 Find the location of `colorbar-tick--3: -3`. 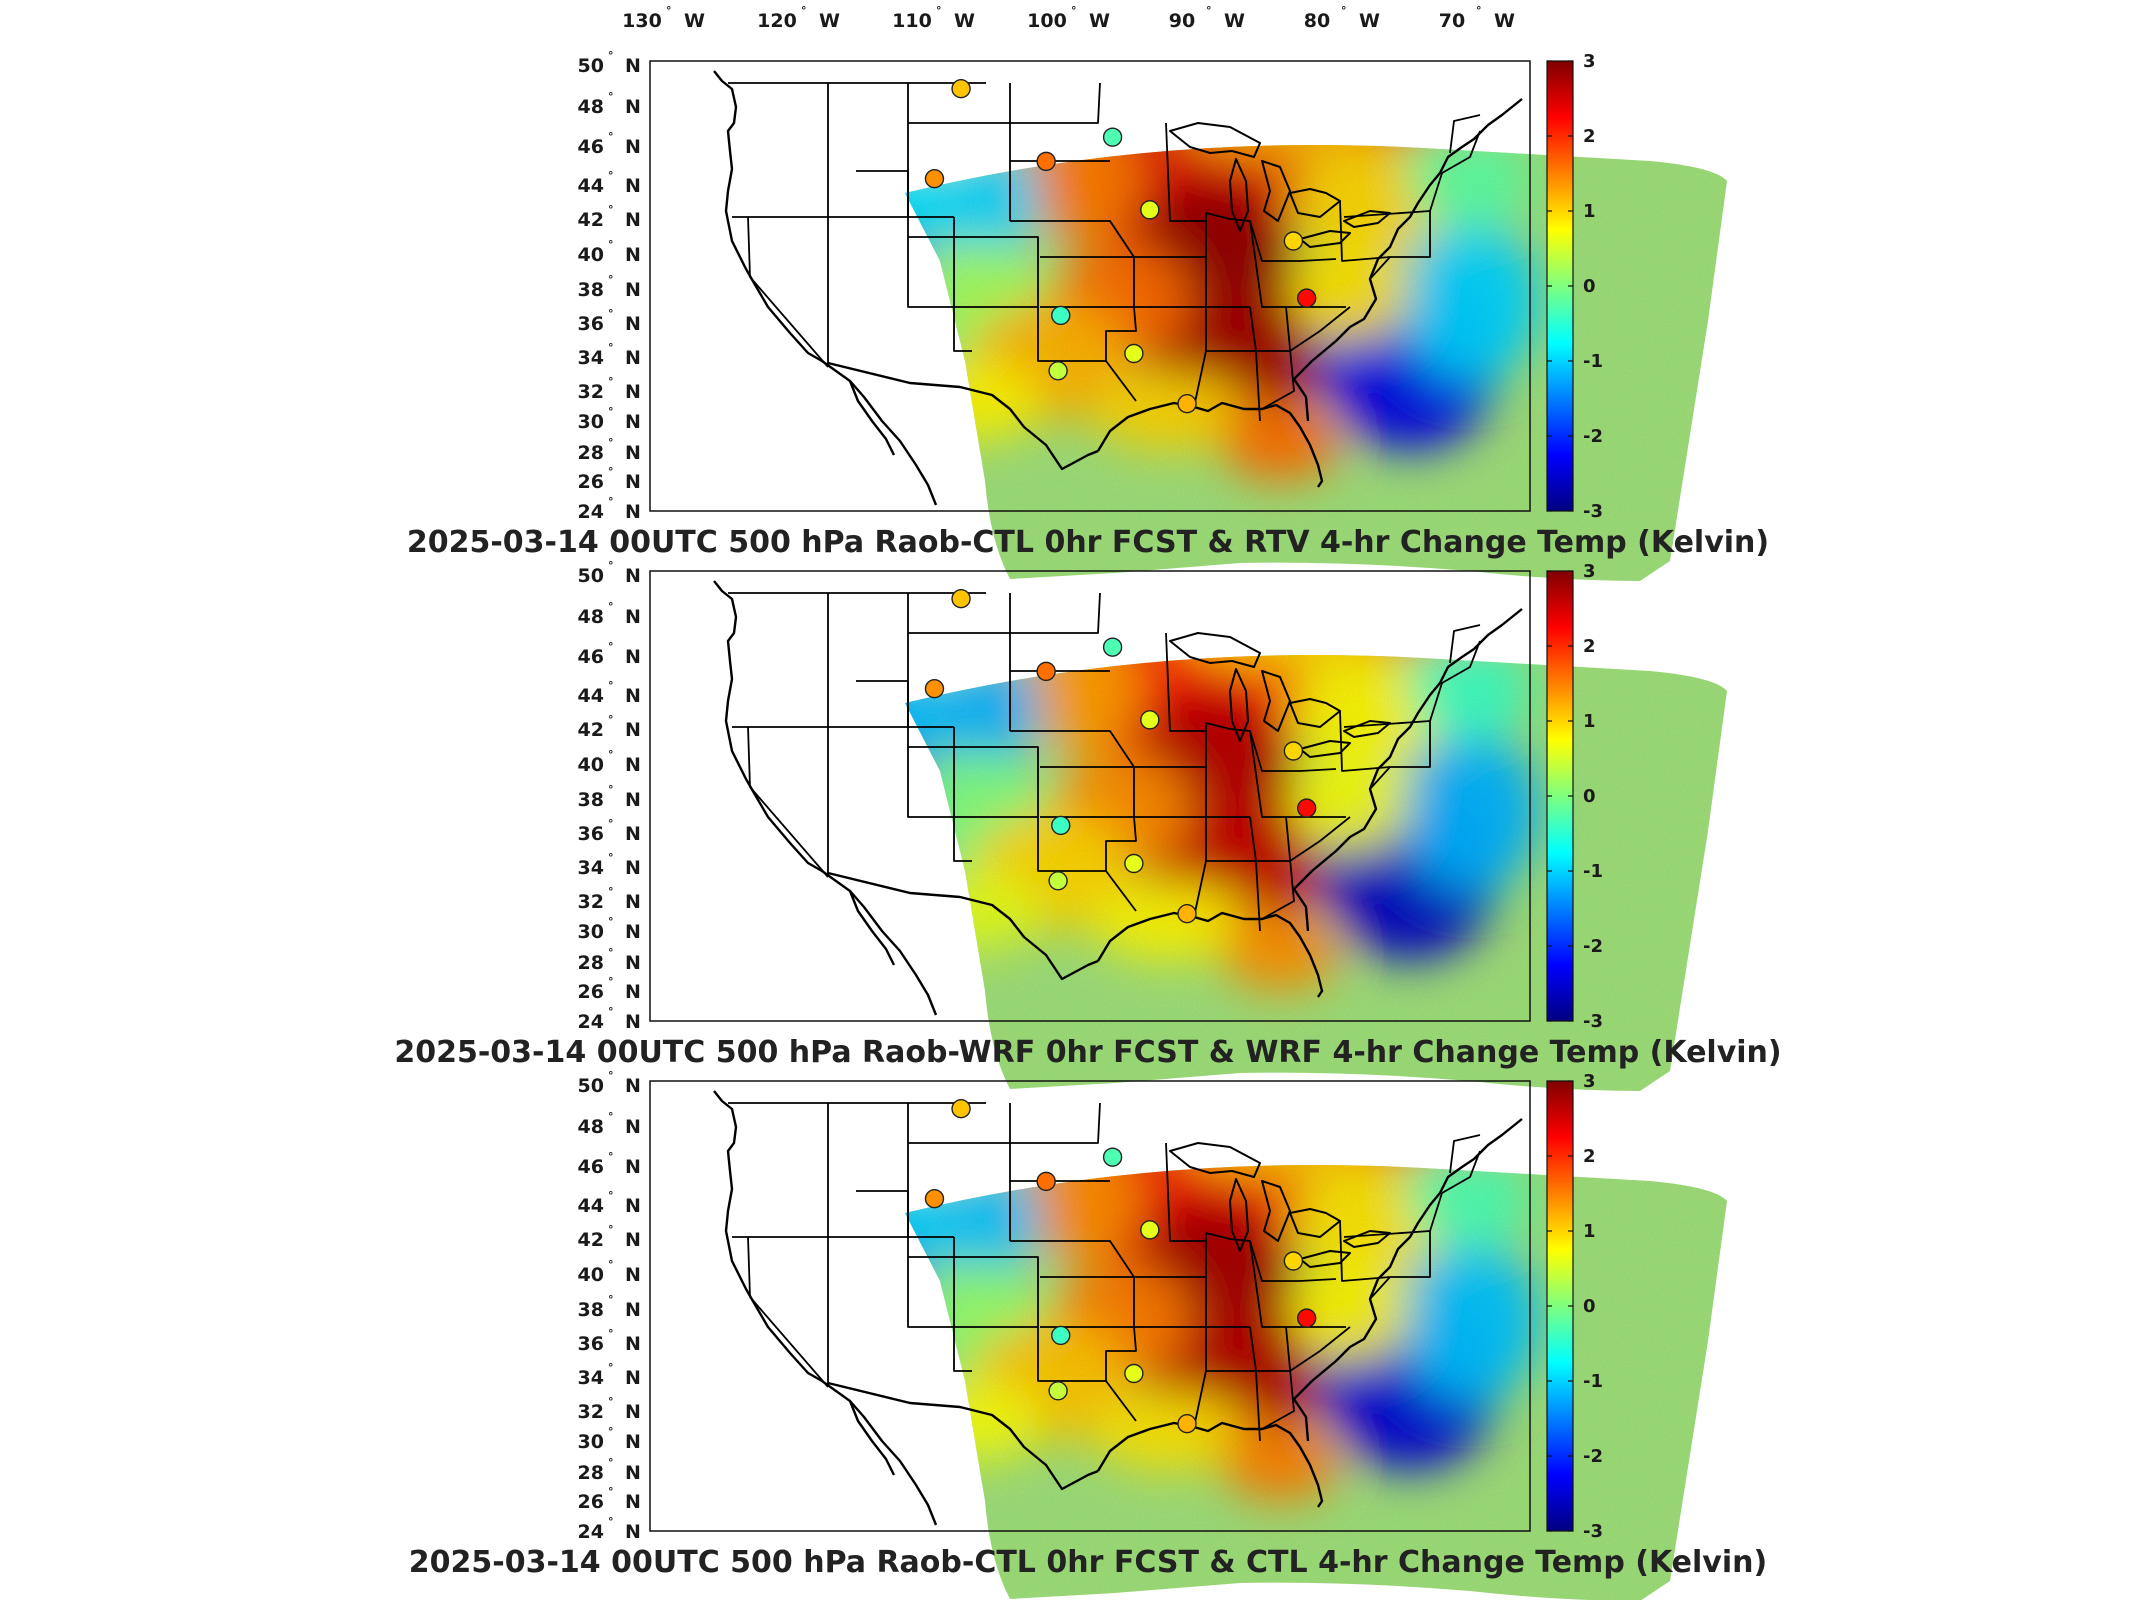

colorbar-tick--3: -3 is located at coordinates (1593, 1531).